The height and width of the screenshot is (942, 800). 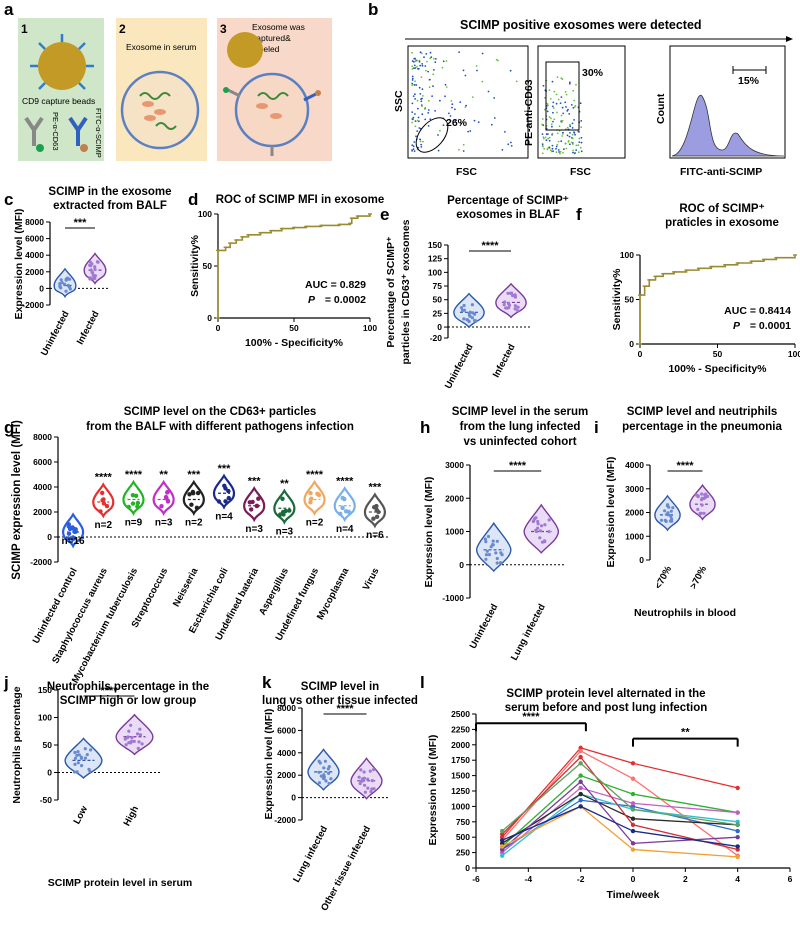 I want to click on x-tick-label: 50, so click(x=294, y=328).